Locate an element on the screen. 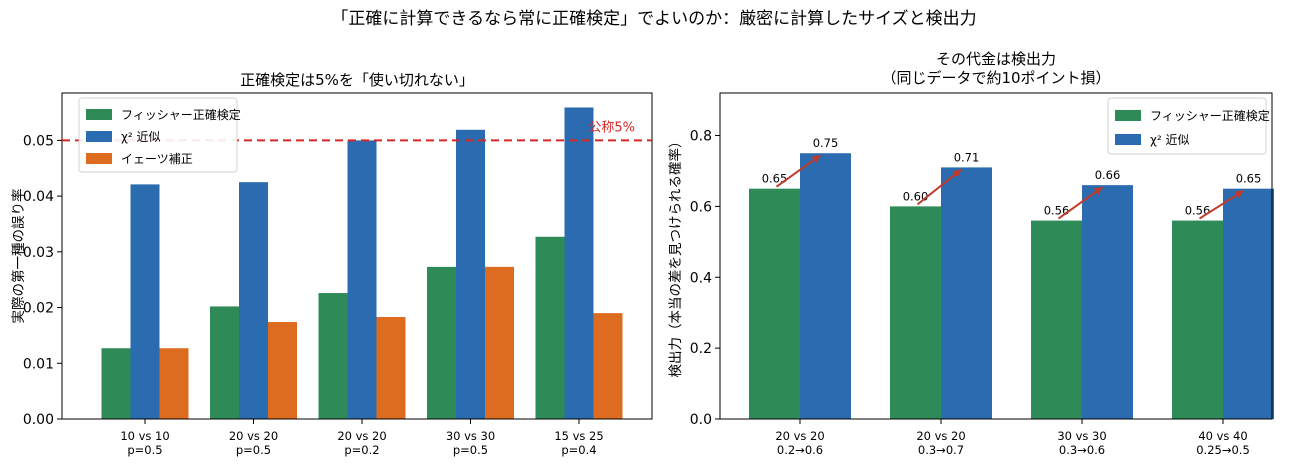  y-tick-label: 0.02 is located at coordinates (38, 309).